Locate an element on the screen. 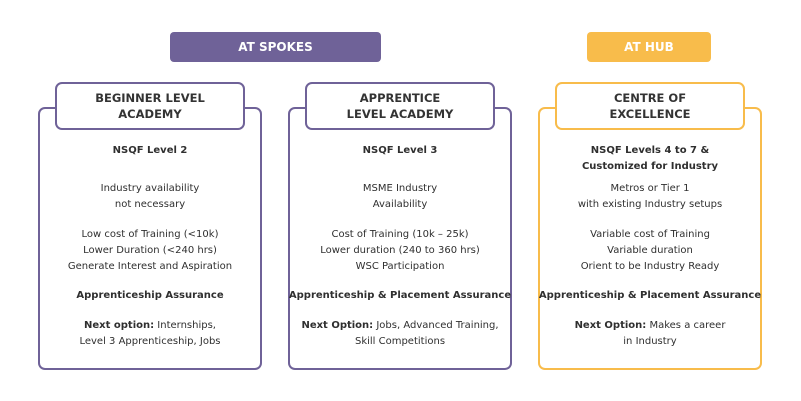 The image size is (801, 401). nsqf-level-line: NSQF Level 2 is located at coordinates (150, 150).